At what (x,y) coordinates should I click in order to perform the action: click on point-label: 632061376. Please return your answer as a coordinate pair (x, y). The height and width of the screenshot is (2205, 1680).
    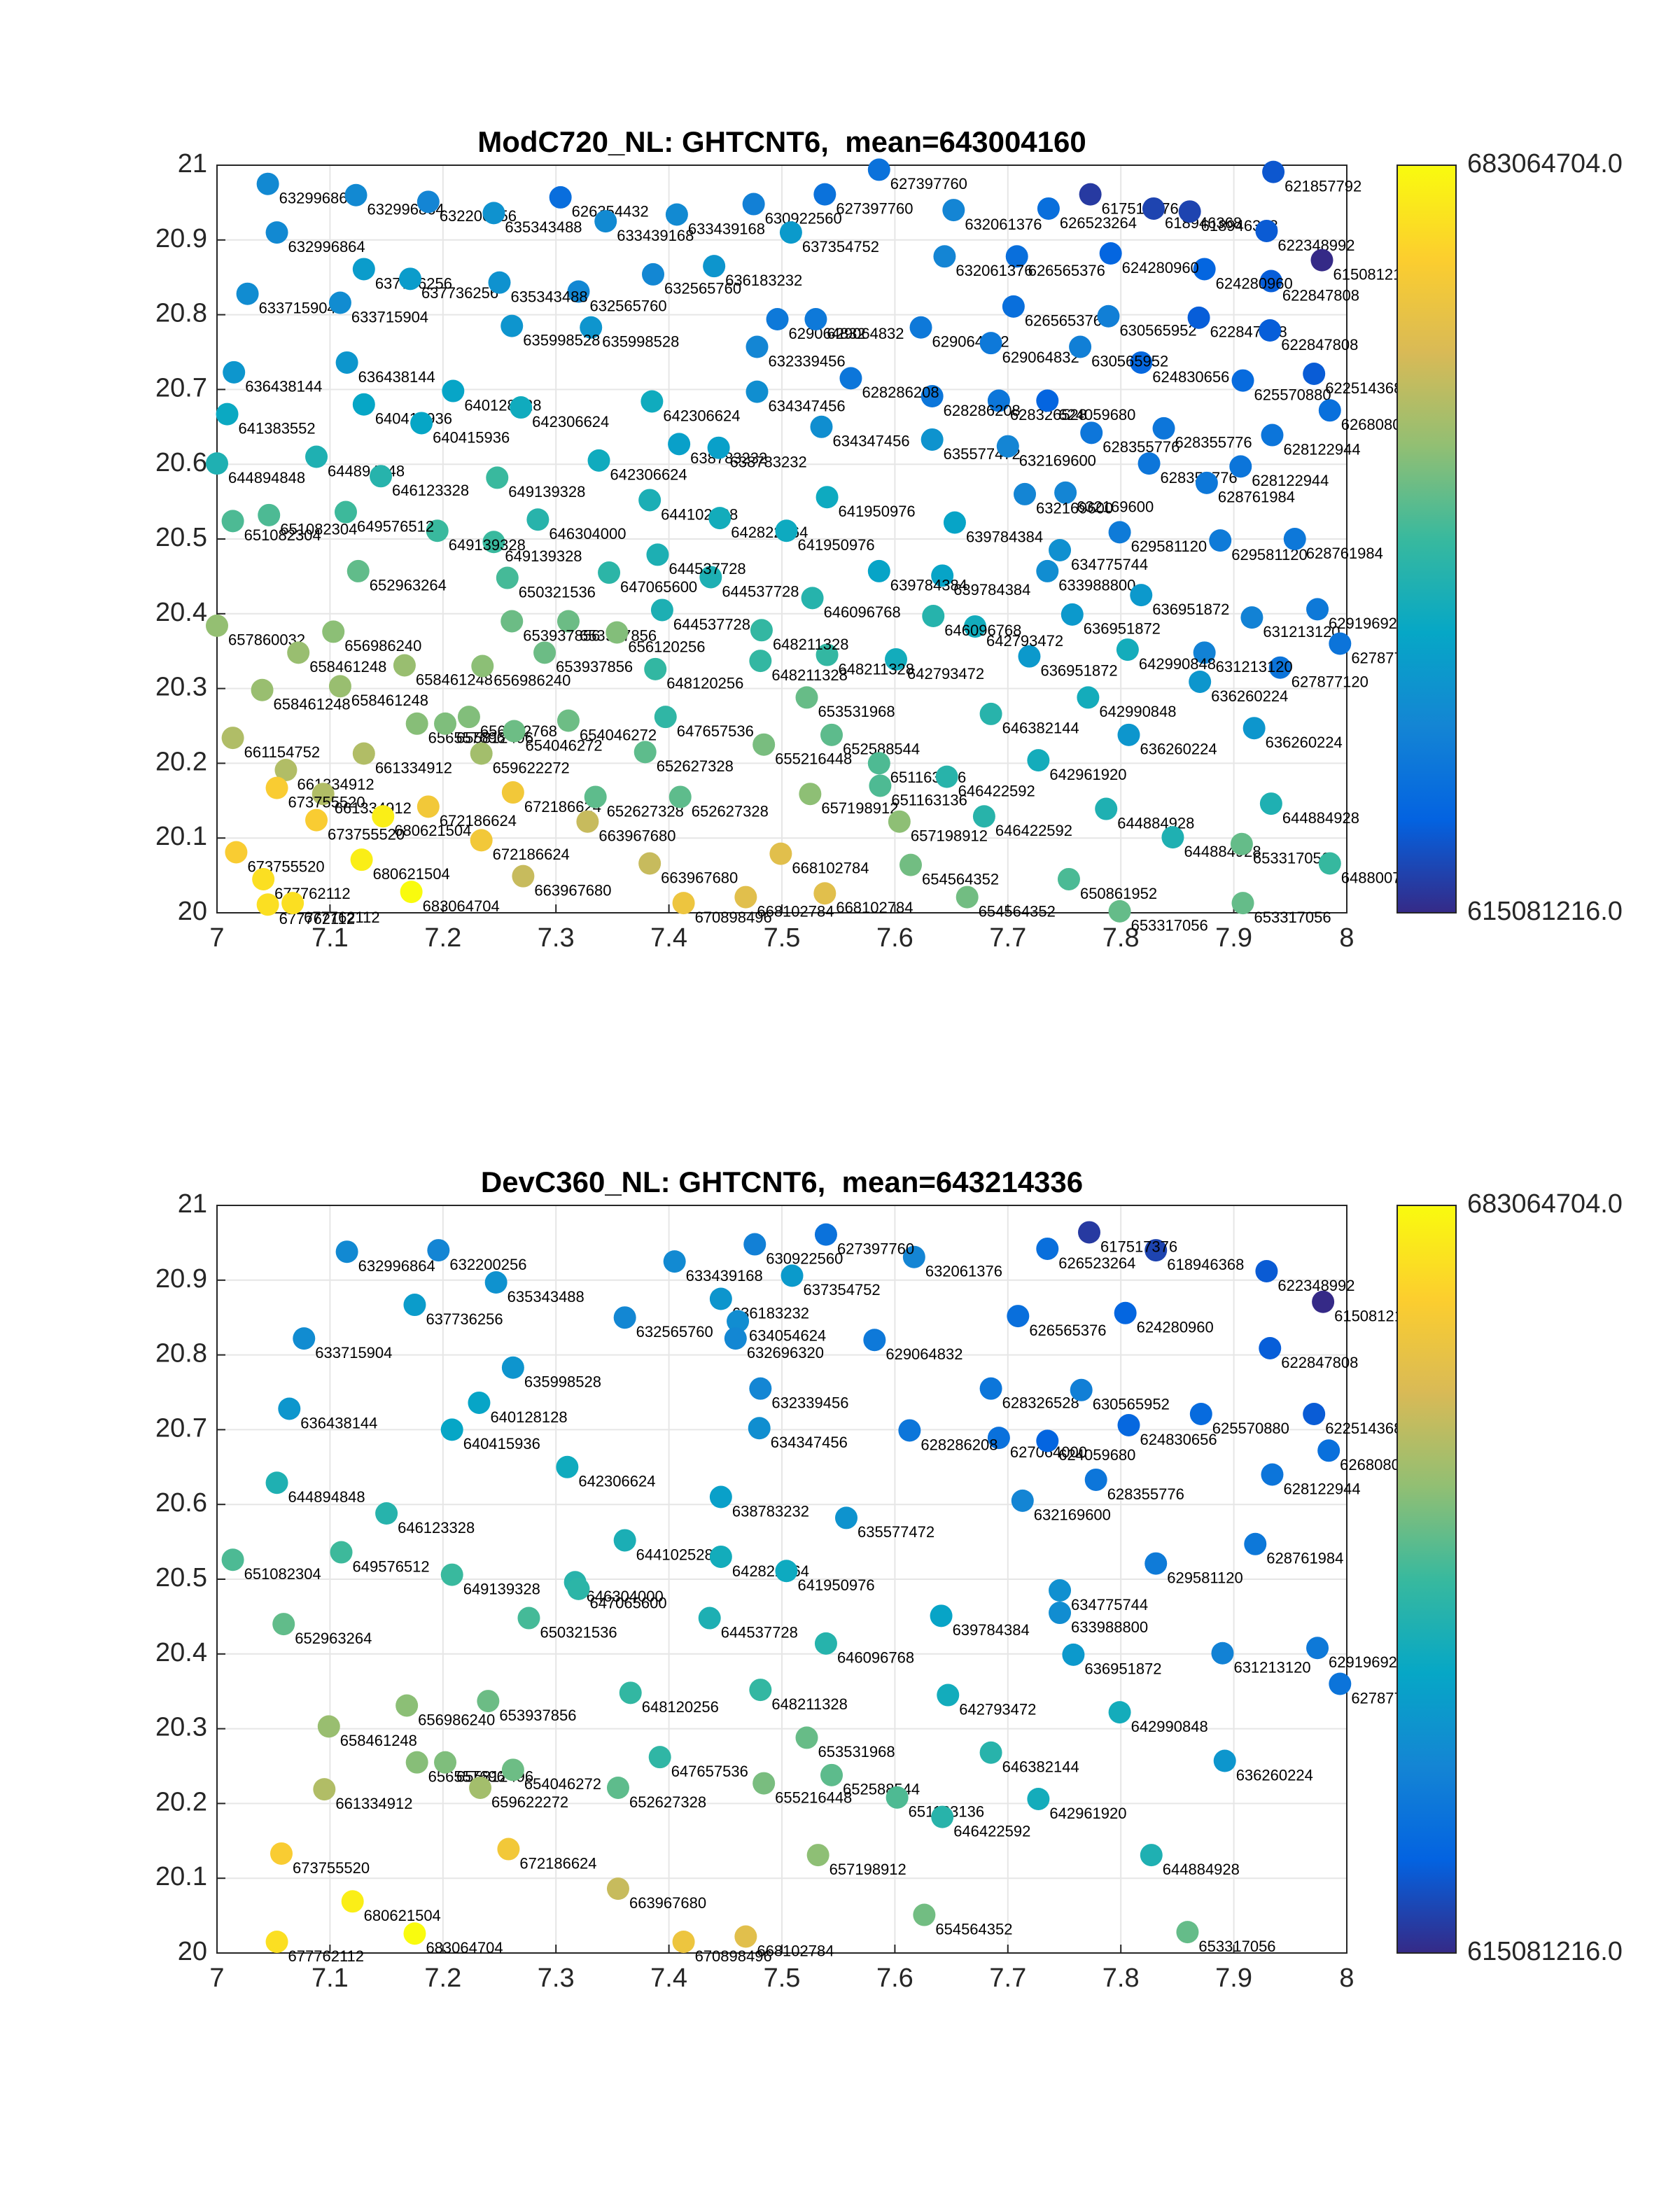
    Looking at the image, I should click on (1003, 224).